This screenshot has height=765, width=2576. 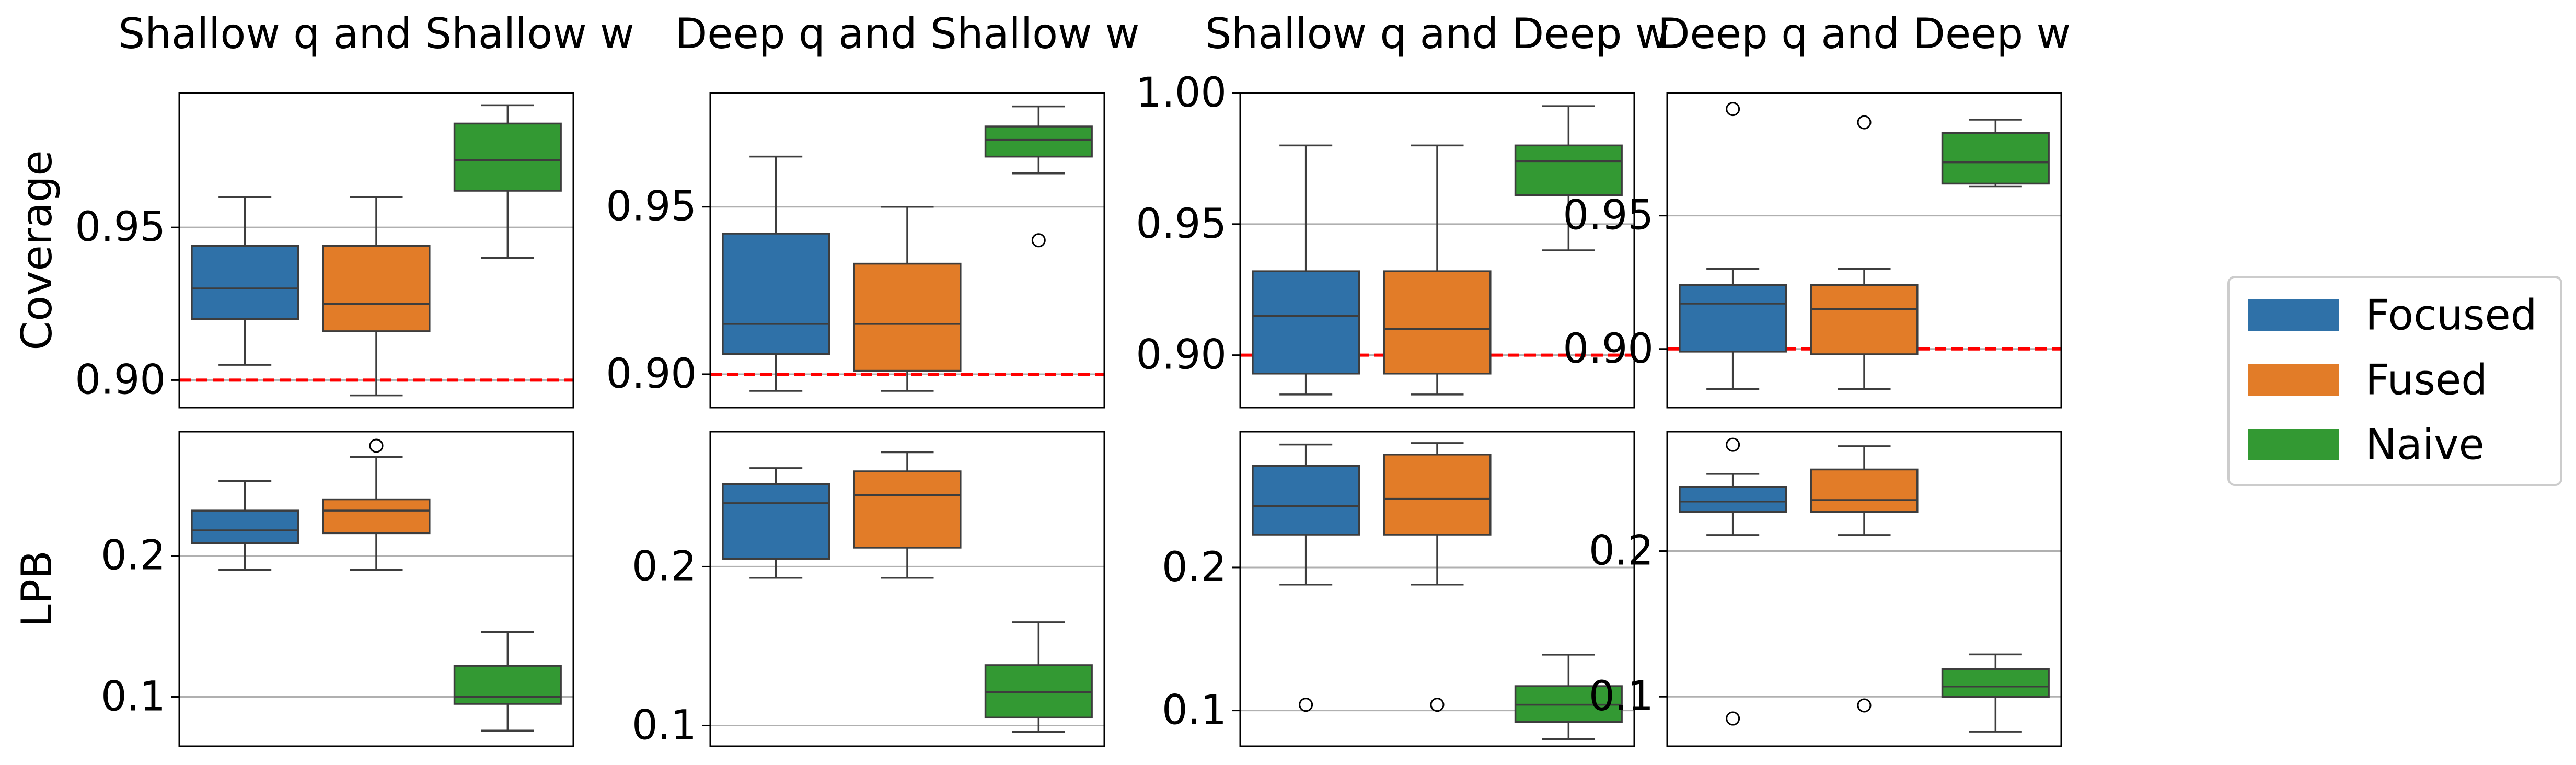 I want to click on legend-swatch-focused, so click(x=2293, y=315).